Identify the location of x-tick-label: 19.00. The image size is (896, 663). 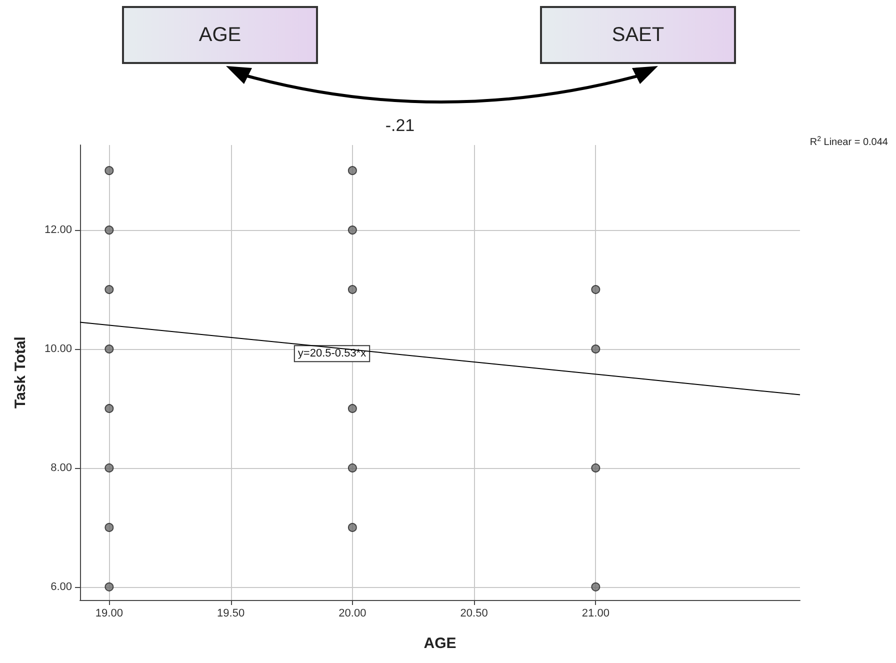
(109, 614).